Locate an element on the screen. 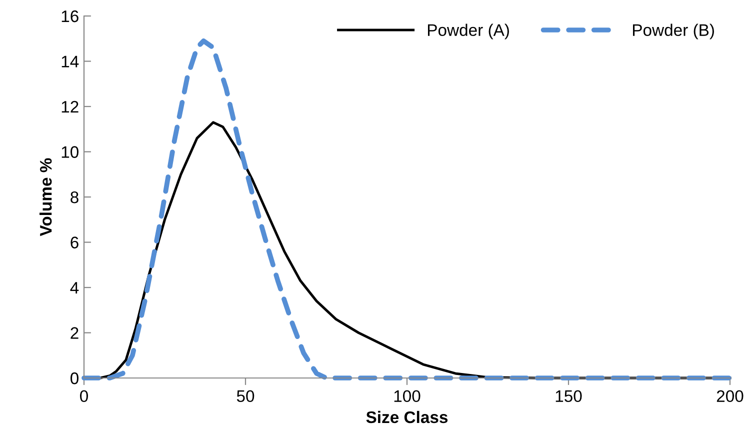 The width and height of the screenshot is (745, 447). y-axis-title: Volume % is located at coordinates (46, 197).